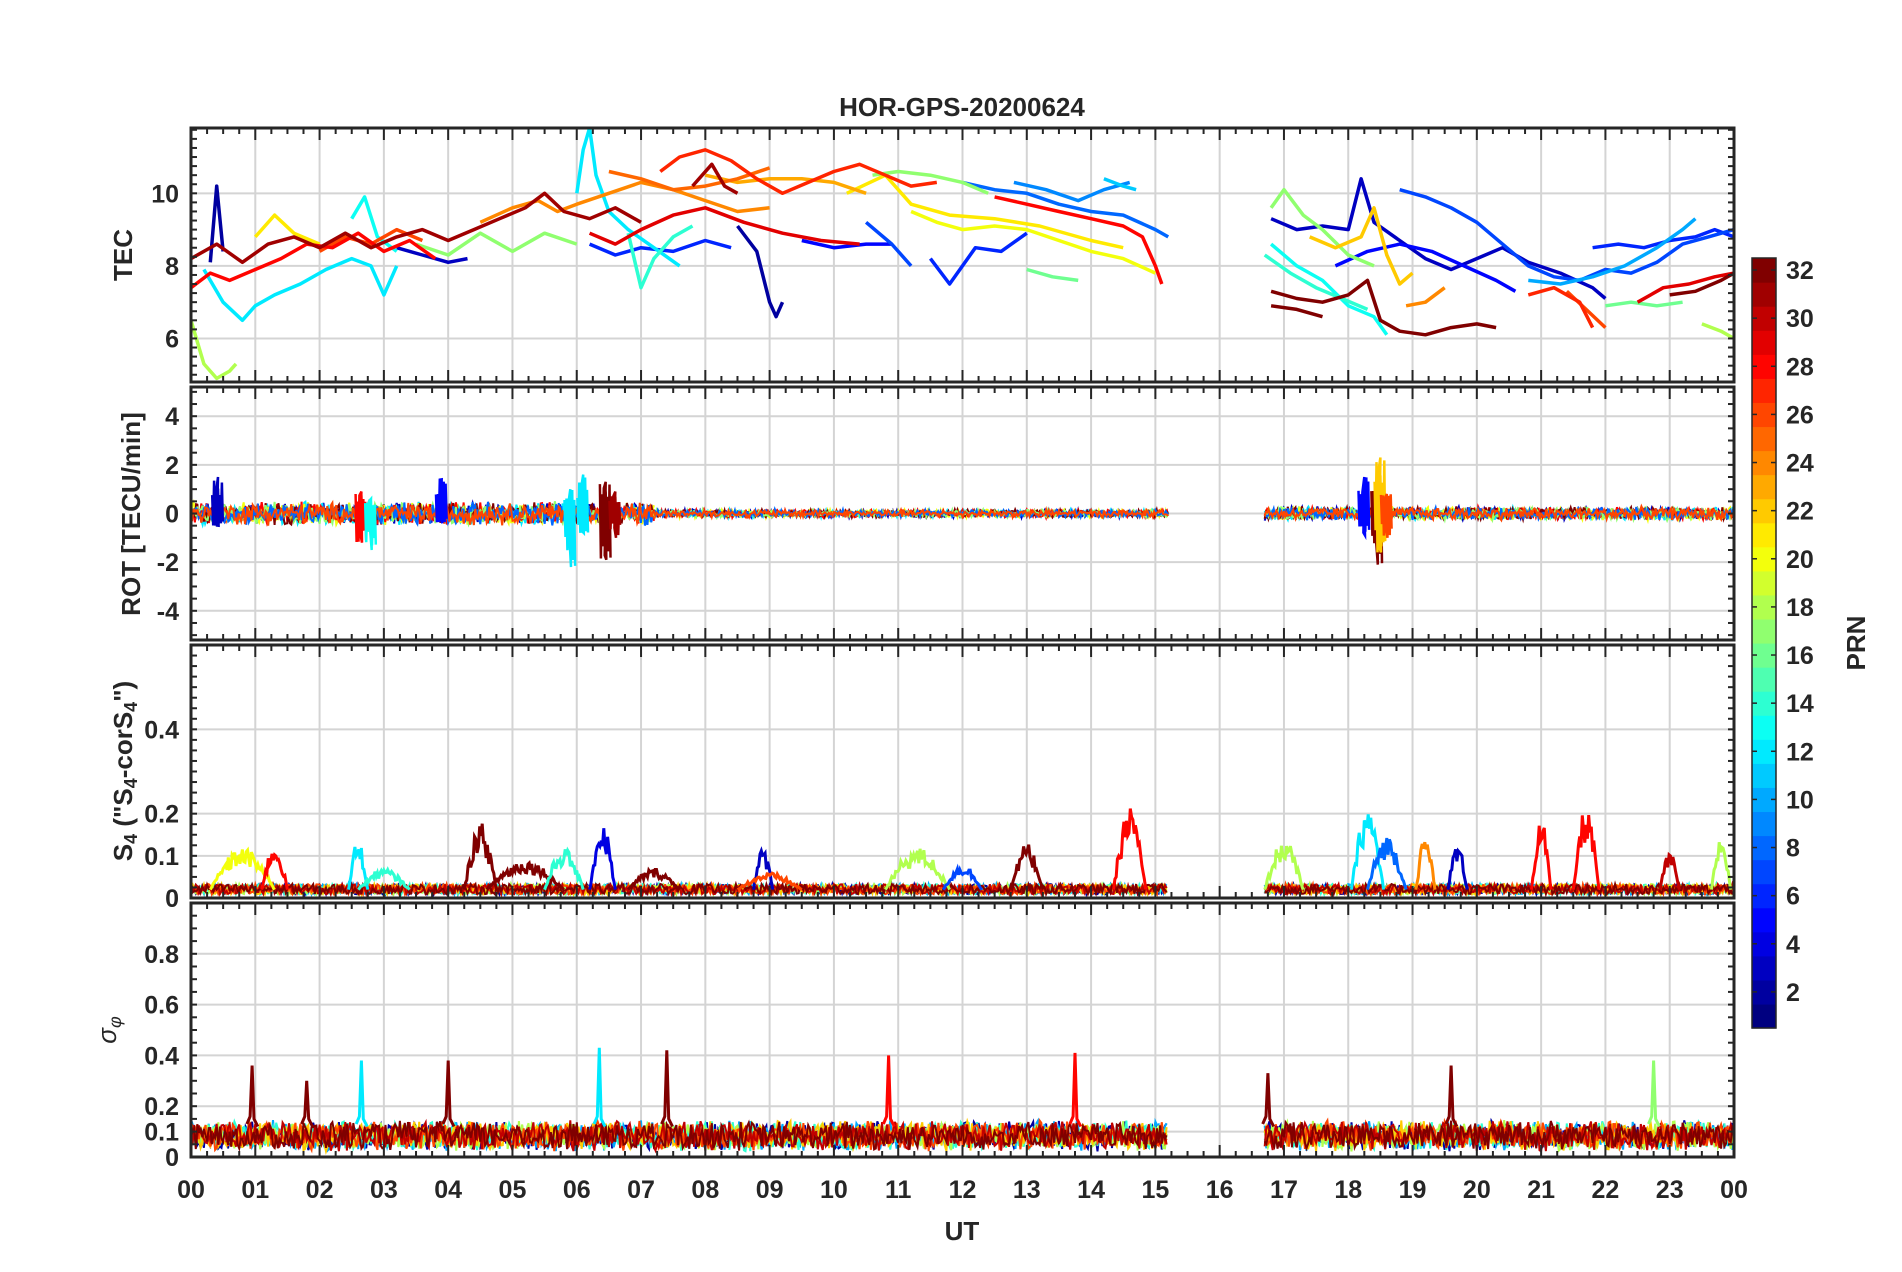  What do you see at coordinates (123, 255) in the screenshot?
I see `ylabel-tec: TEC` at bounding box center [123, 255].